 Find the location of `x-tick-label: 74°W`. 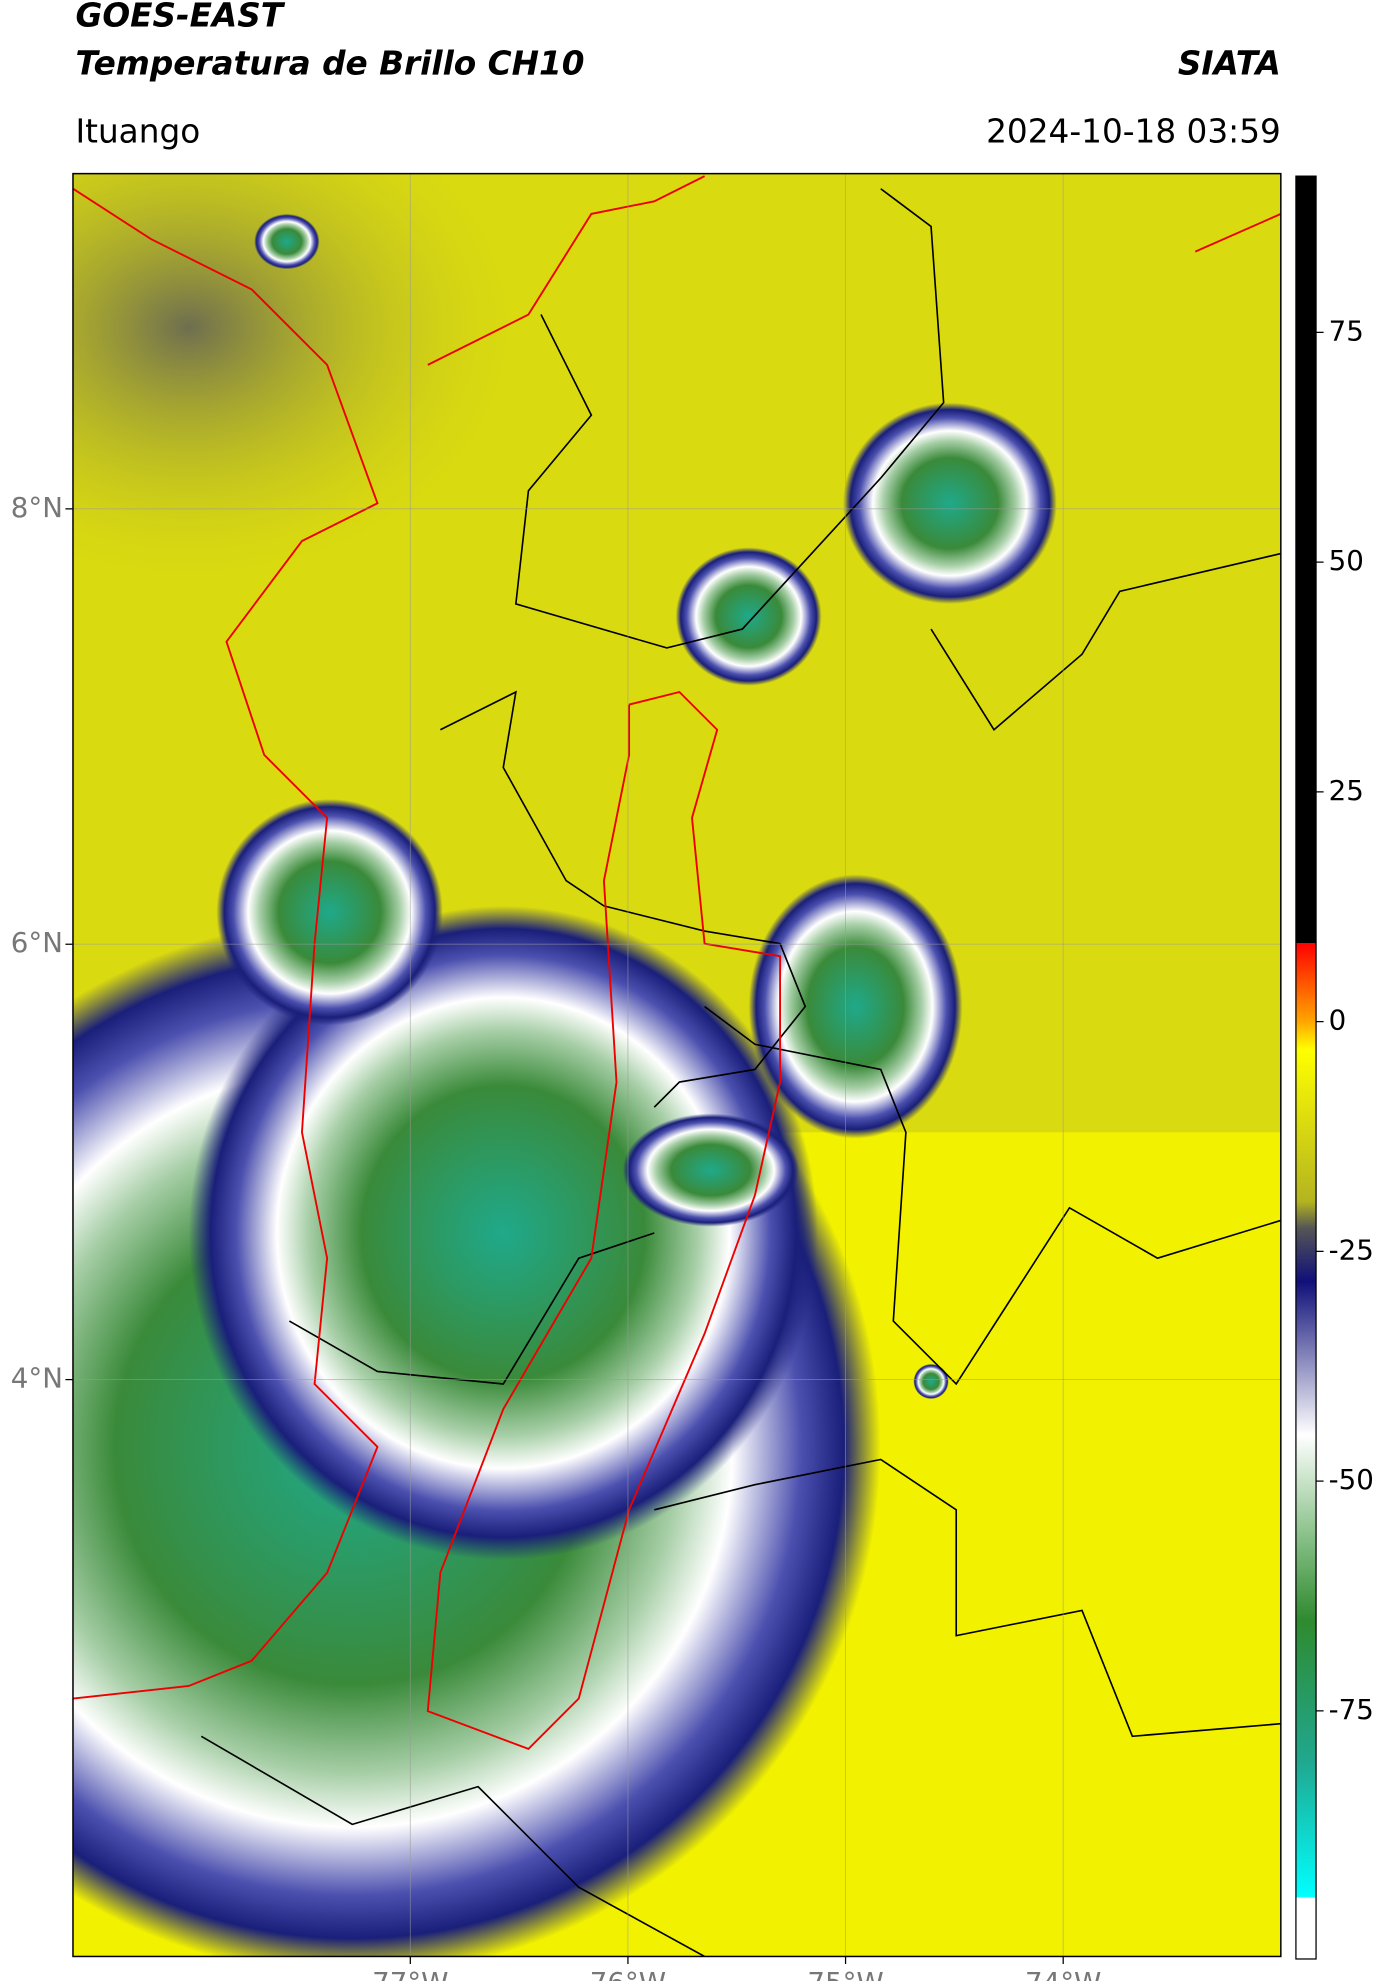

x-tick-label: 74°W is located at coordinates (1063, 1973).